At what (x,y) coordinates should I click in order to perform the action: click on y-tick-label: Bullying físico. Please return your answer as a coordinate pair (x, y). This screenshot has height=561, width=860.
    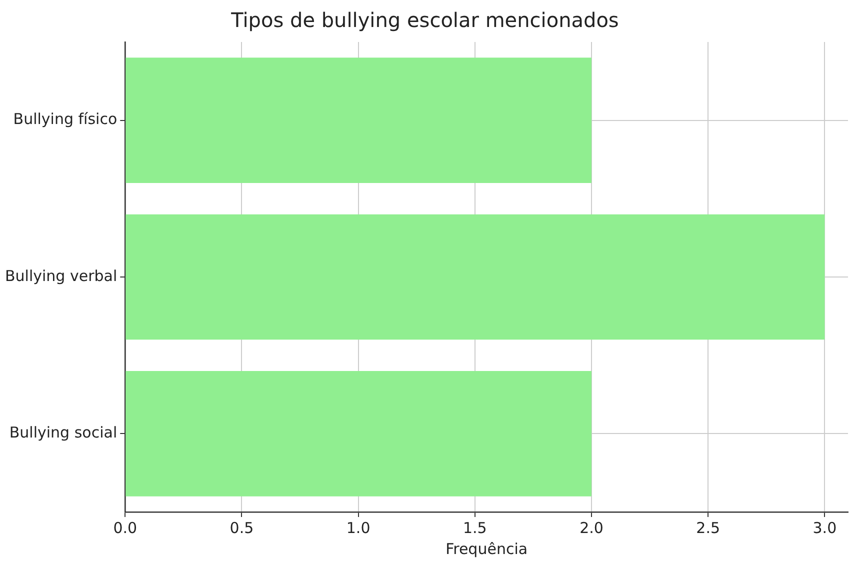
    Looking at the image, I should click on (65, 119).